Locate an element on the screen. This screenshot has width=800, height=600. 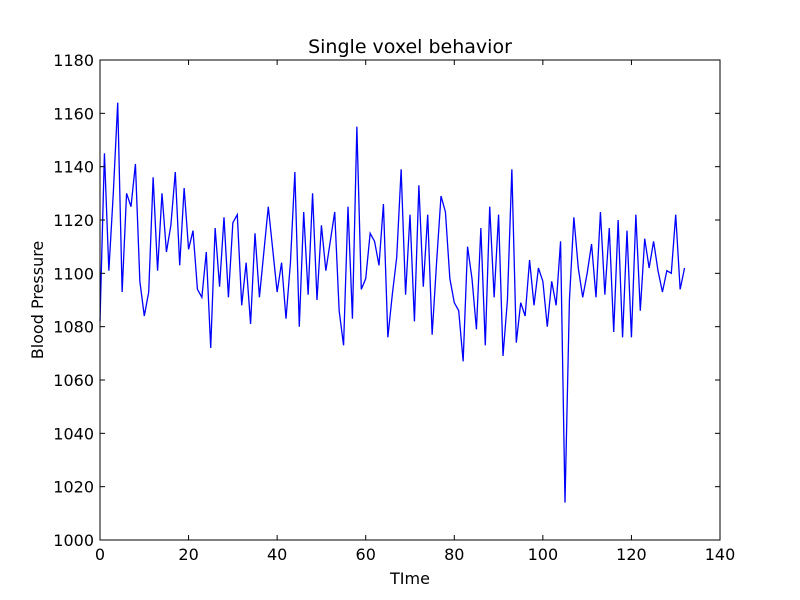
y-tick-label: 1060 is located at coordinates (73, 380).